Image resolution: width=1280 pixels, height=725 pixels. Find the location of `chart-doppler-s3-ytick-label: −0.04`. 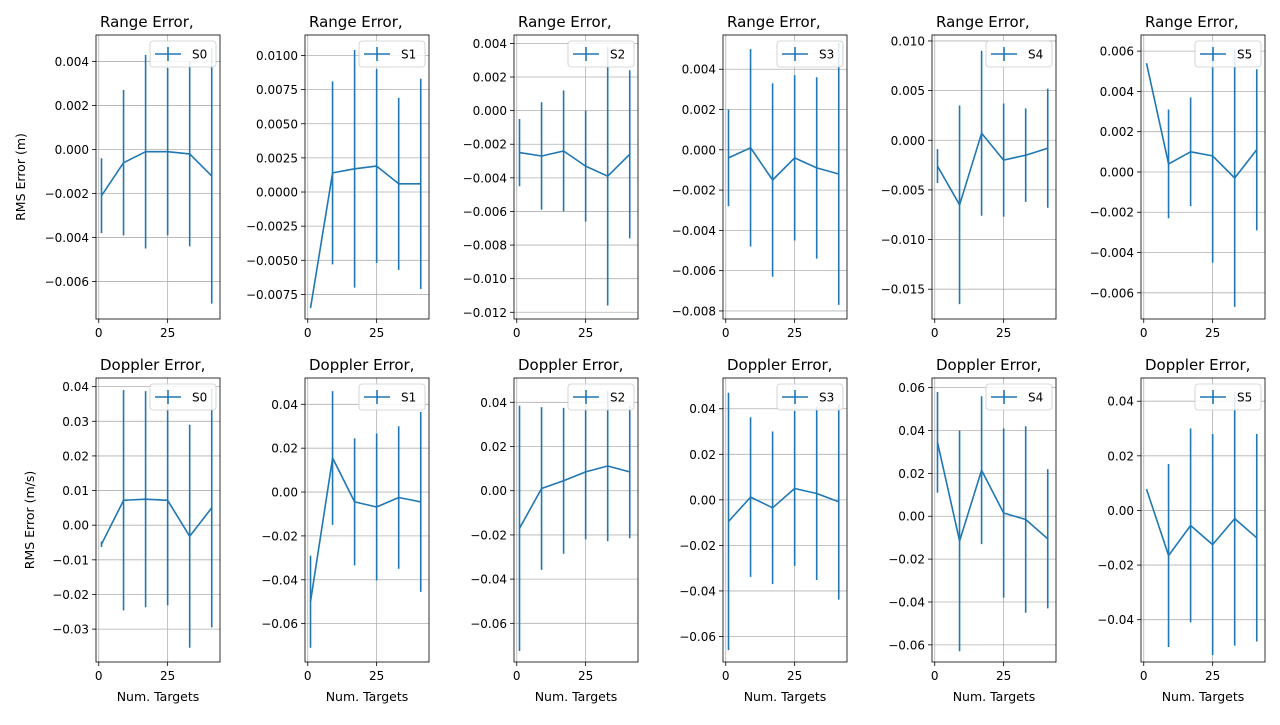

chart-doppler-s3-ytick-label: −0.04 is located at coordinates (697, 591).